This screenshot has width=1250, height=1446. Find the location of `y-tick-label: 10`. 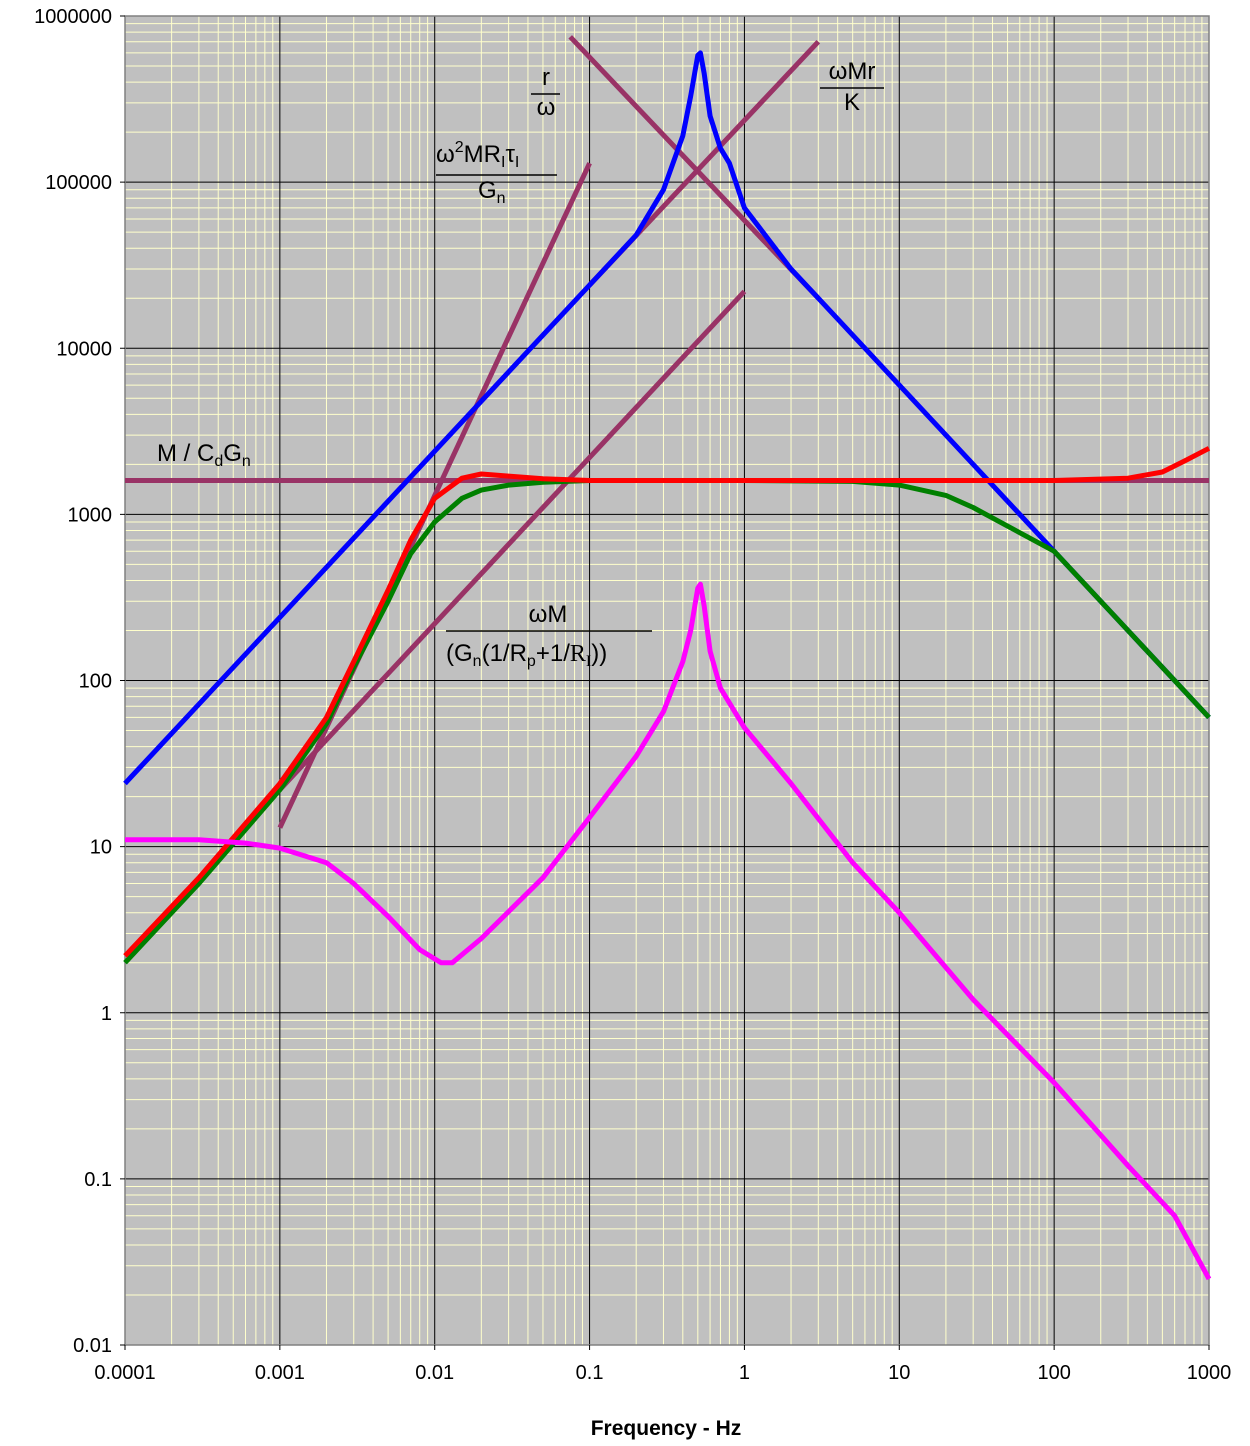

y-tick-label: 10 is located at coordinates (101, 848).